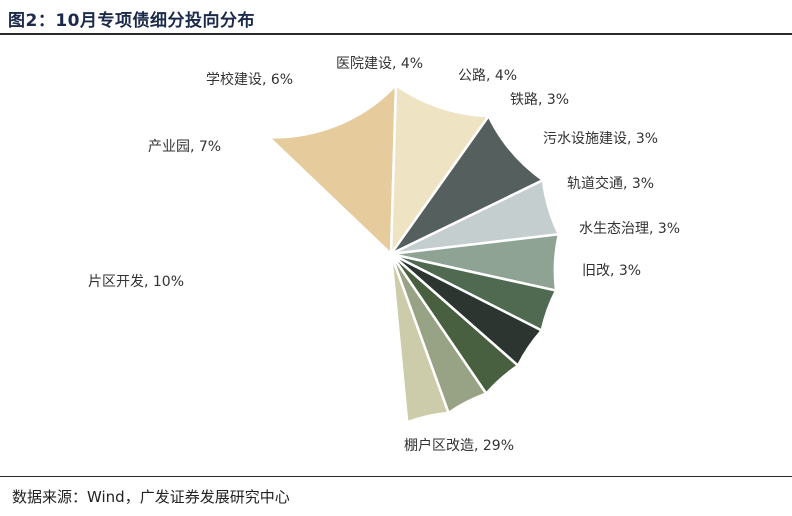  I want to click on slice-label: 医院建设, 4%, so click(379, 64).